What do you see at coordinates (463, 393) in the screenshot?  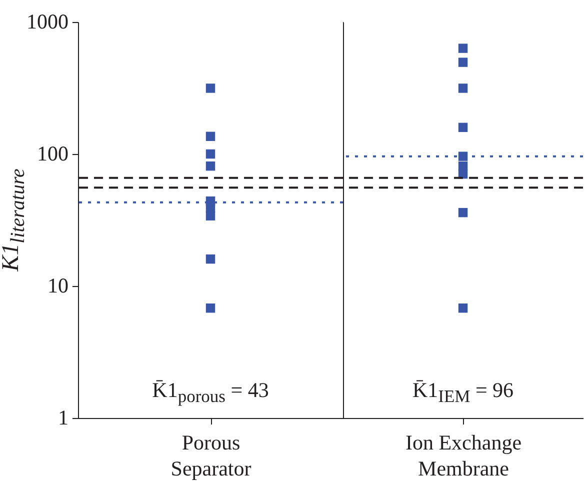 I see `annotation: K̄1$_{IEM}$ = 96` at bounding box center [463, 393].